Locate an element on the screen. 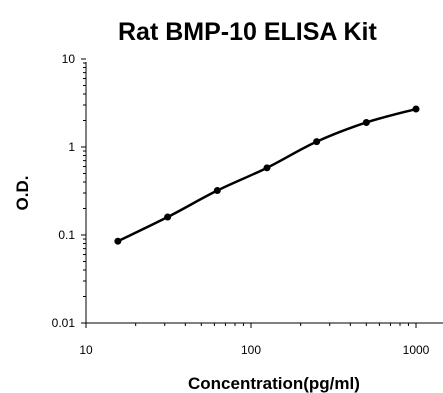 The image size is (443, 393). y-tick-label: 10 is located at coordinates (69, 59).